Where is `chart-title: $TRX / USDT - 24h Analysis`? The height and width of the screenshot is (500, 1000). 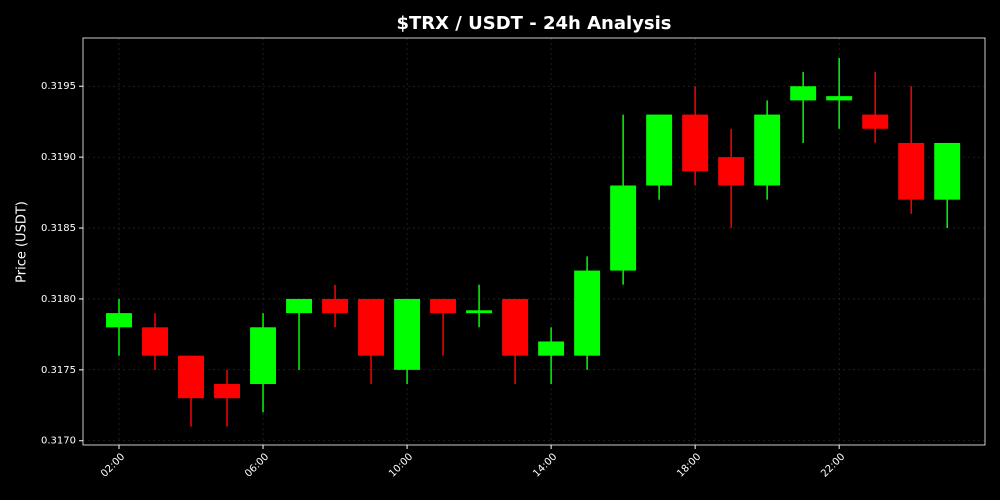 chart-title: $TRX / USDT - 24h Analysis is located at coordinates (534, 23).